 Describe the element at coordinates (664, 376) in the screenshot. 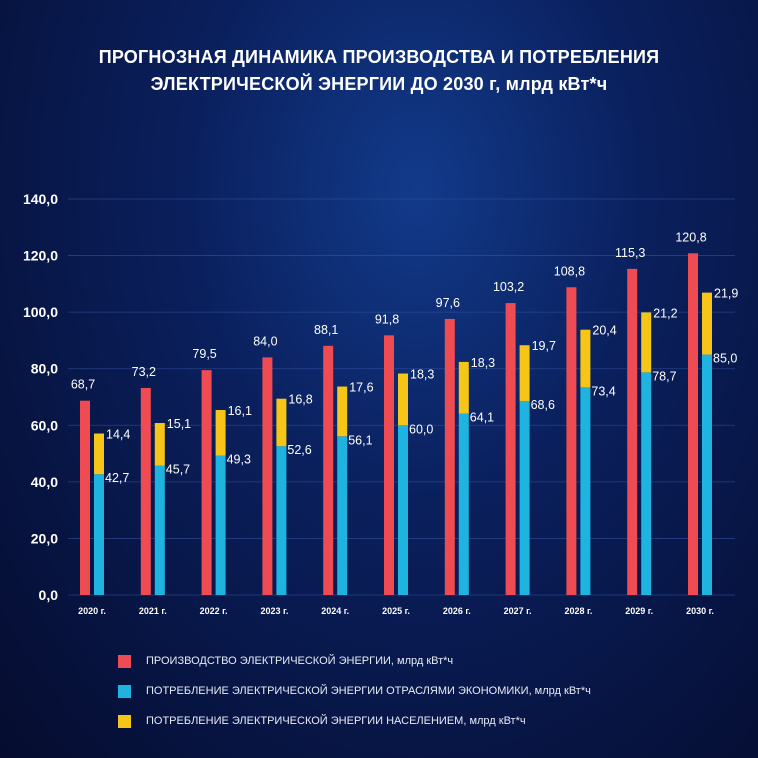

I see `data-label-economy: 78,7` at that location.